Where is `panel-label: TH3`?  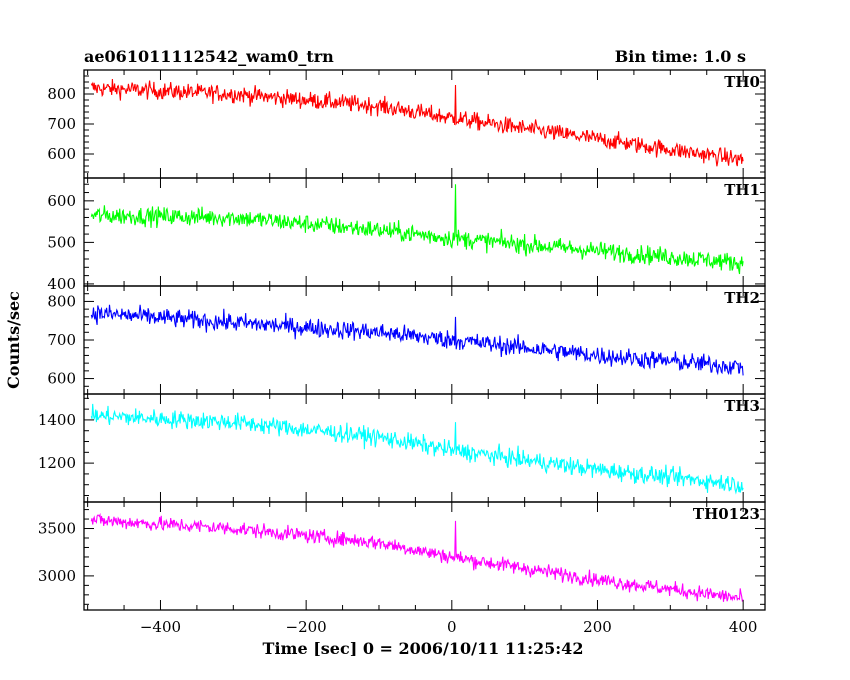 panel-label: TH3 is located at coordinates (742, 406).